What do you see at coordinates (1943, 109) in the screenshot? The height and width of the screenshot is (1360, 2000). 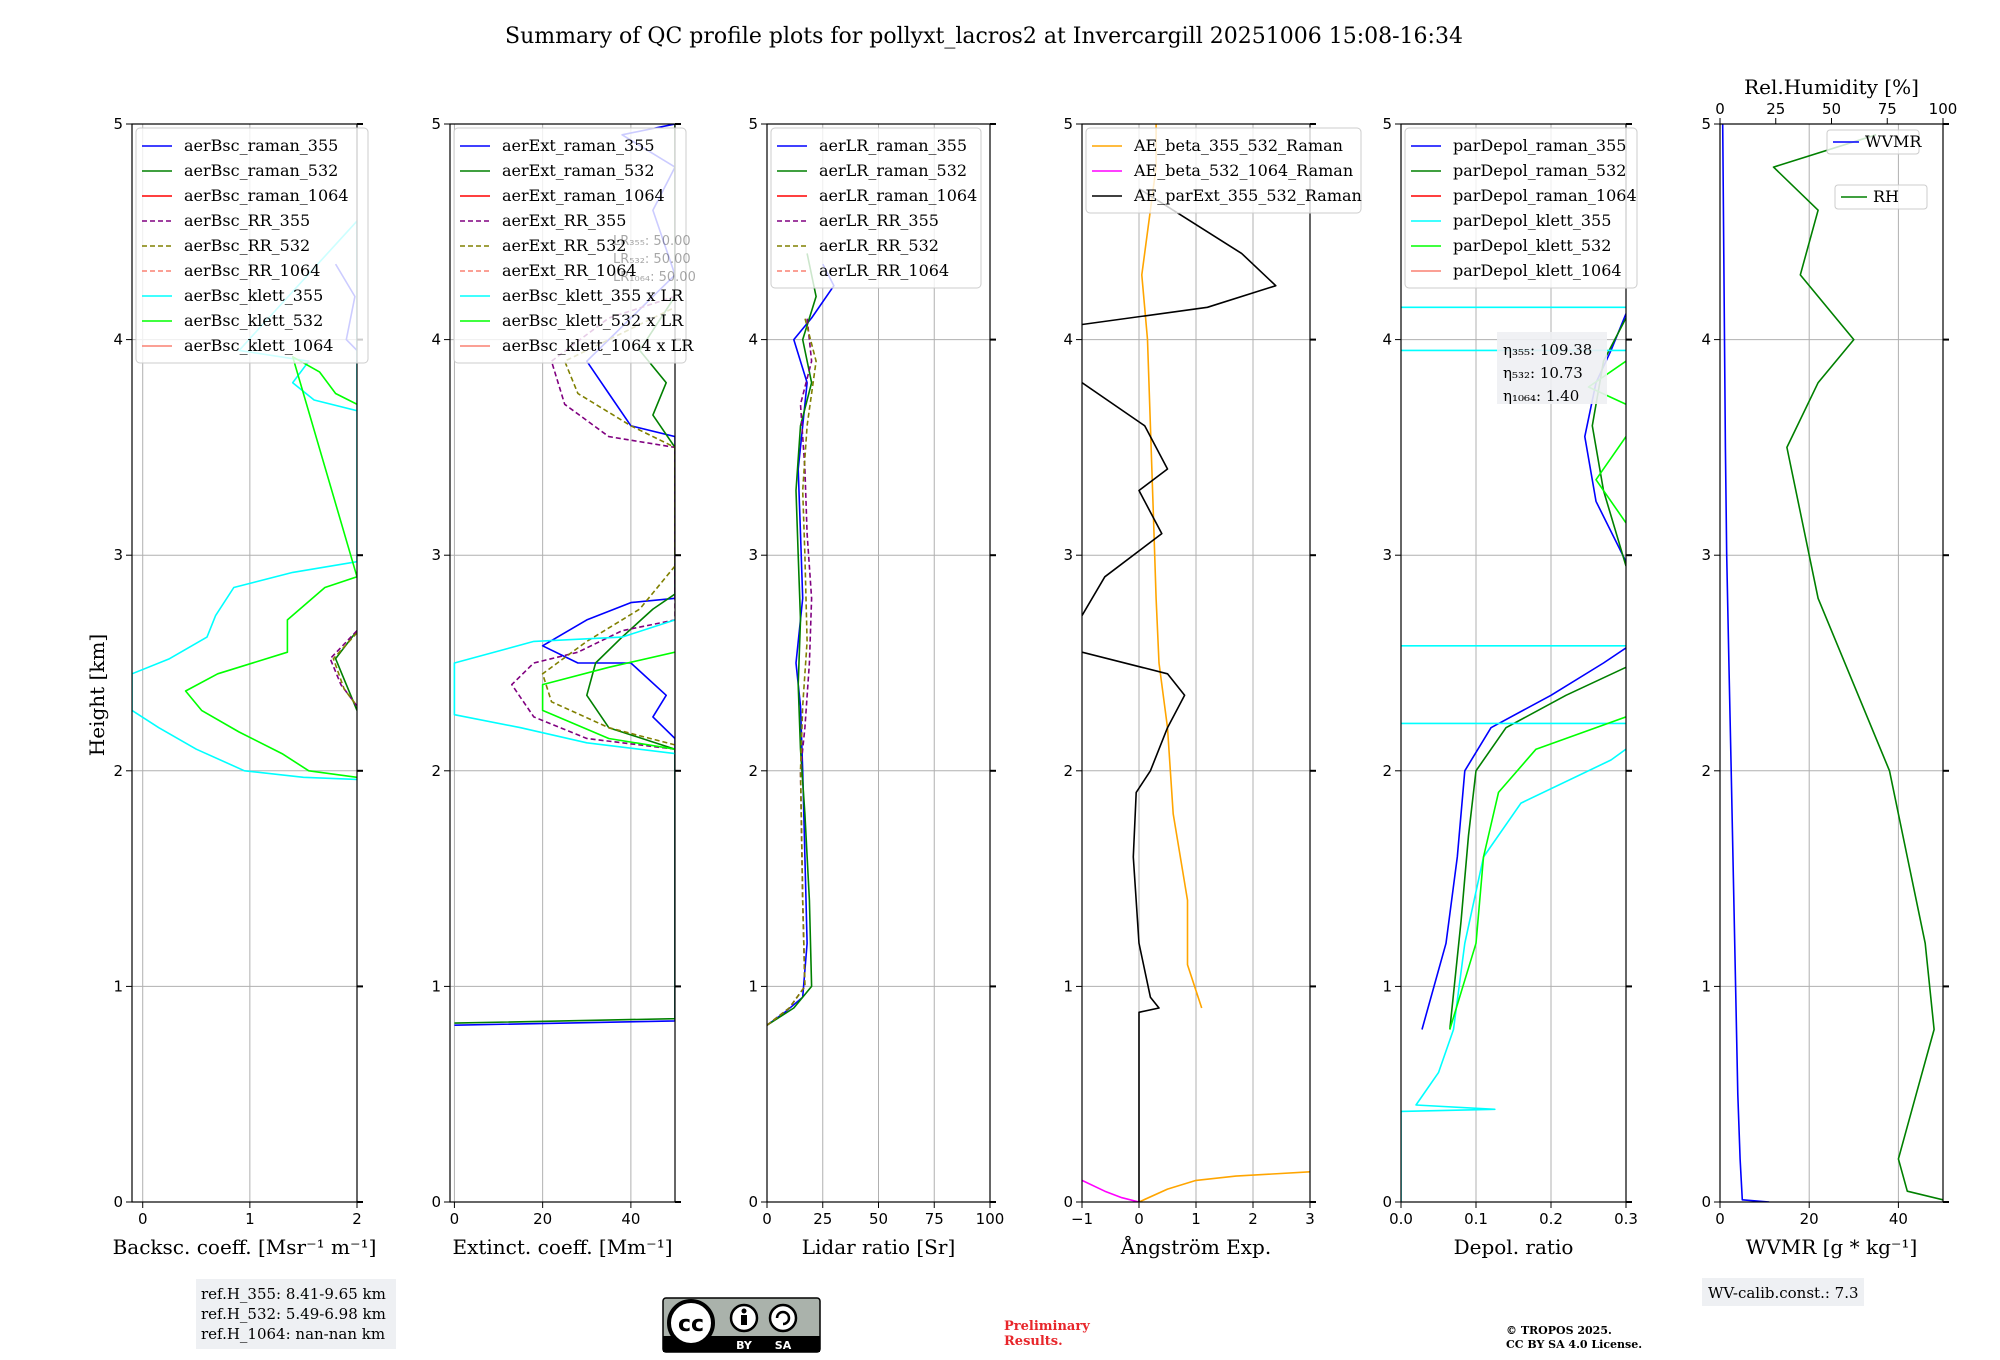 I see `top-x-tick-label: 100` at bounding box center [1943, 109].